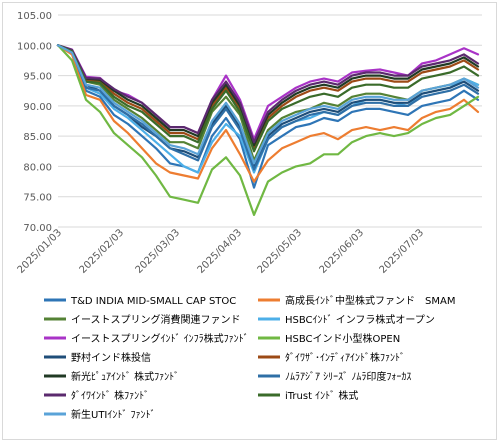 Image resolution: width=500 pixels, height=444 pixels. Describe the element at coordinates (102, 251) in the screenshot. I see `x-tick-label: 2025/02/03` at that location.